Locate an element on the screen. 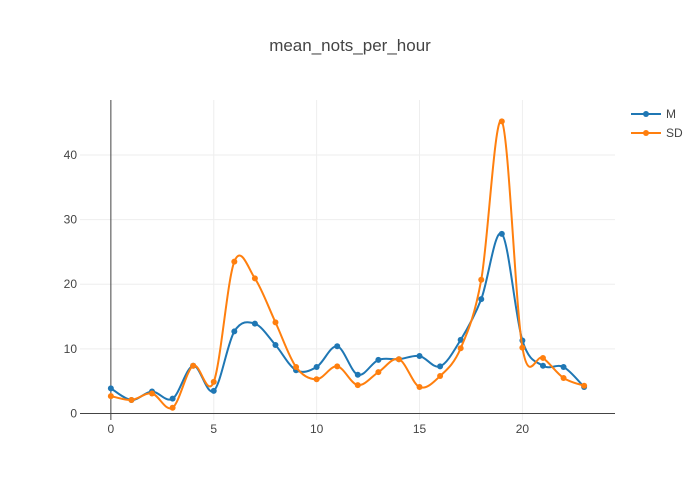 The height and width of the screenshot is (500, 700). x-tick-label: 10 is located at coordinates (317, 429).